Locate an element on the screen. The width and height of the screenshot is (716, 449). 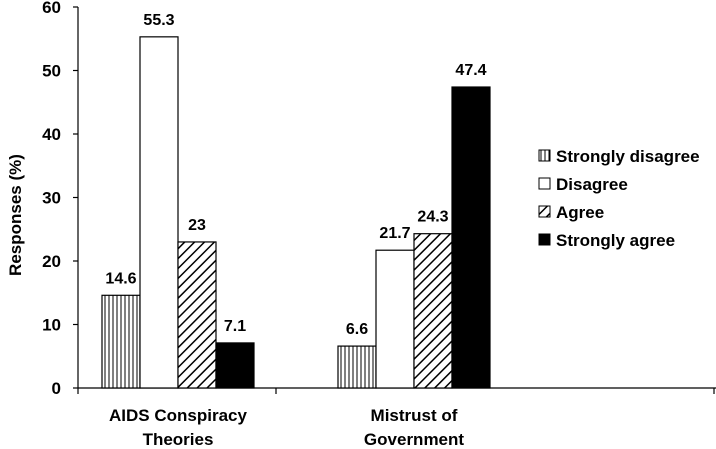
y-tick-label: 0 is located at coordinates (56, 388).